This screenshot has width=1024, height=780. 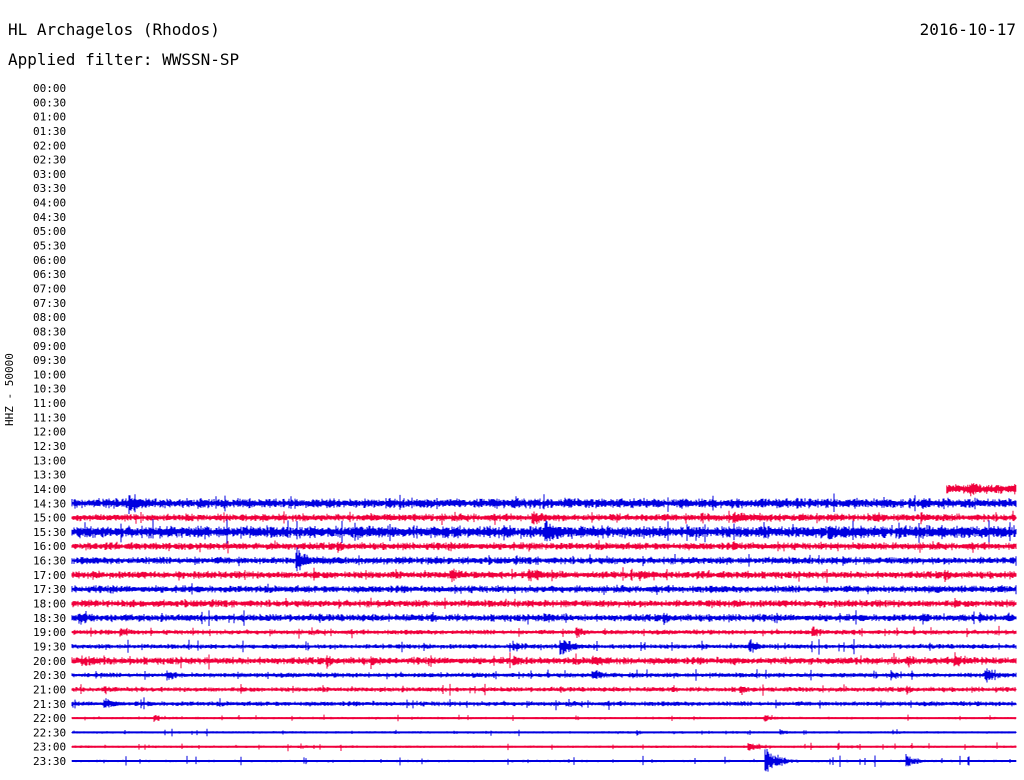 What do you see at coordinates (544, 675) in the screenshot?
I see `trace-2030` at bounding box center [544, 675].